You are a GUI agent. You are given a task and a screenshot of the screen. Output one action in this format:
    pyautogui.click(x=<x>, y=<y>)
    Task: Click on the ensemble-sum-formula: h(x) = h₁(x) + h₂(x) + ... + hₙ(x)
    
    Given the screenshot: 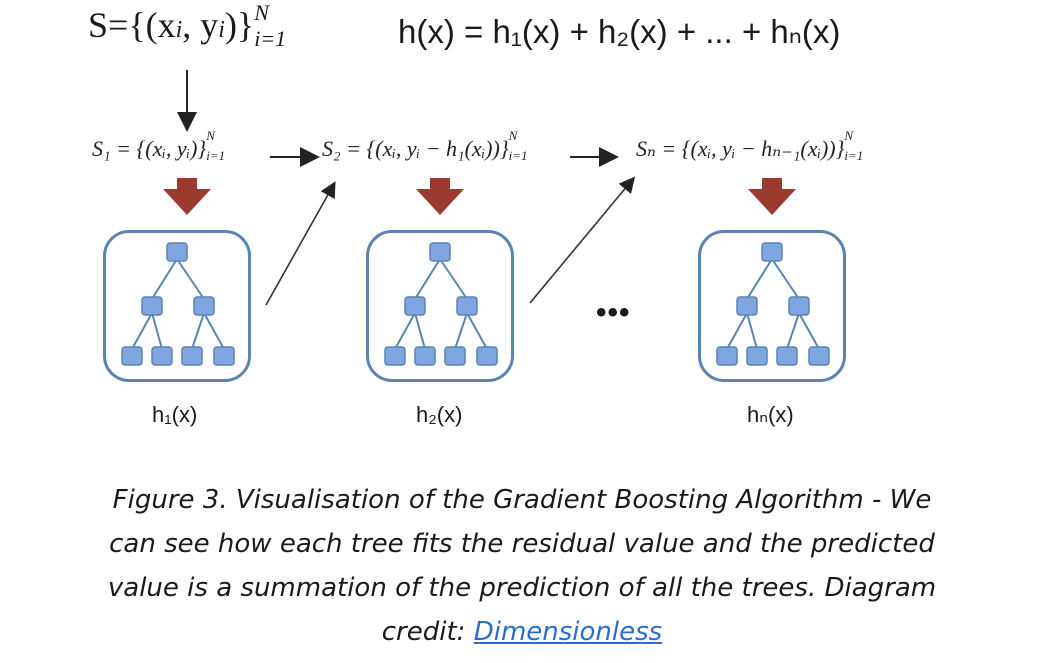 What is the action you would take?
    pyautogui.click(x=619, y=31)
    